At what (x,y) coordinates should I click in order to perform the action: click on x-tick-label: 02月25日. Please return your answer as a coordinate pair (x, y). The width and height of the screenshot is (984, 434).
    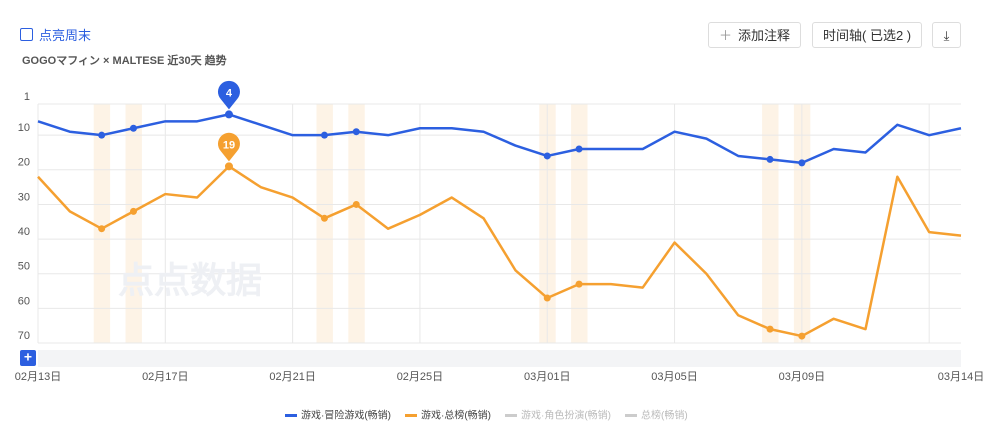
    Looking at the image, I should click on (420, 377).